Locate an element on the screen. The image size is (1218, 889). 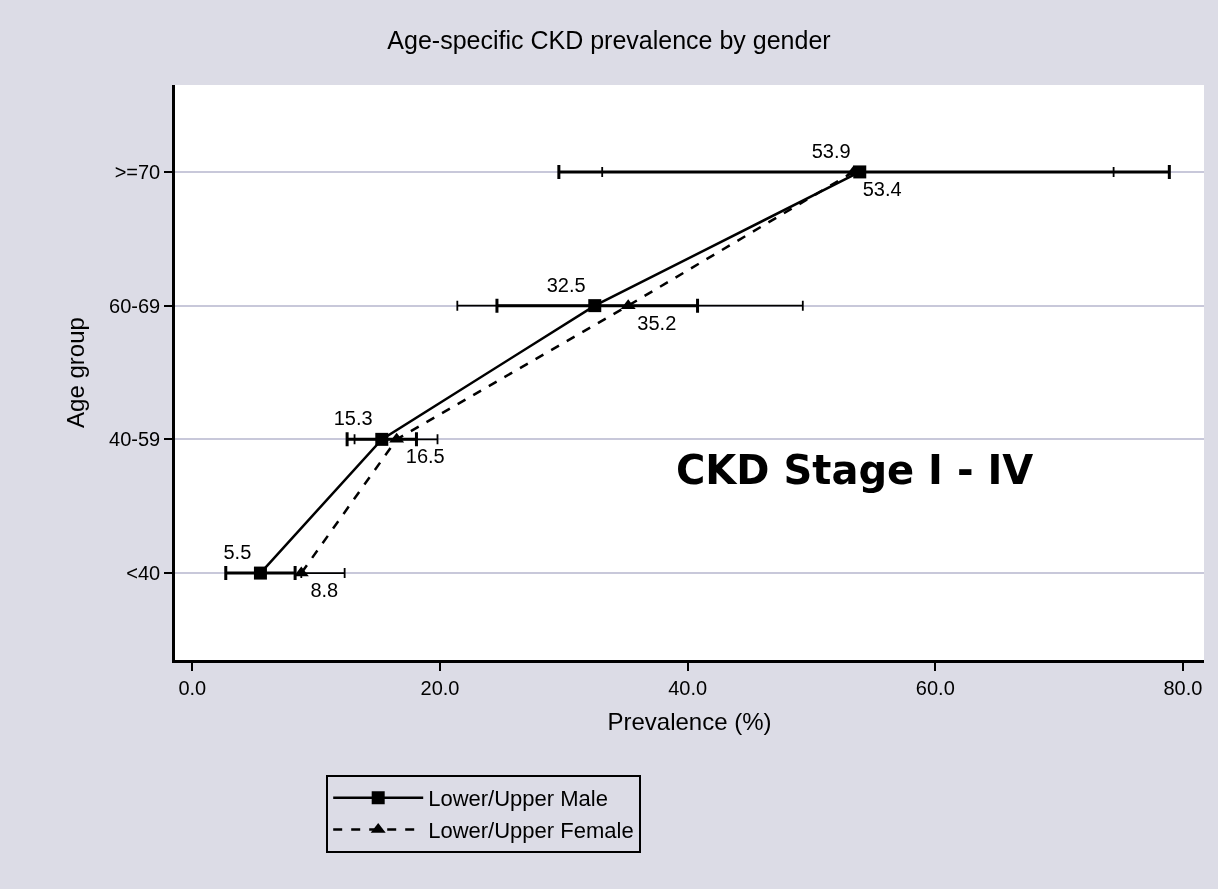
x-tick-label: 20.0 is located at coordinates (440, 687).